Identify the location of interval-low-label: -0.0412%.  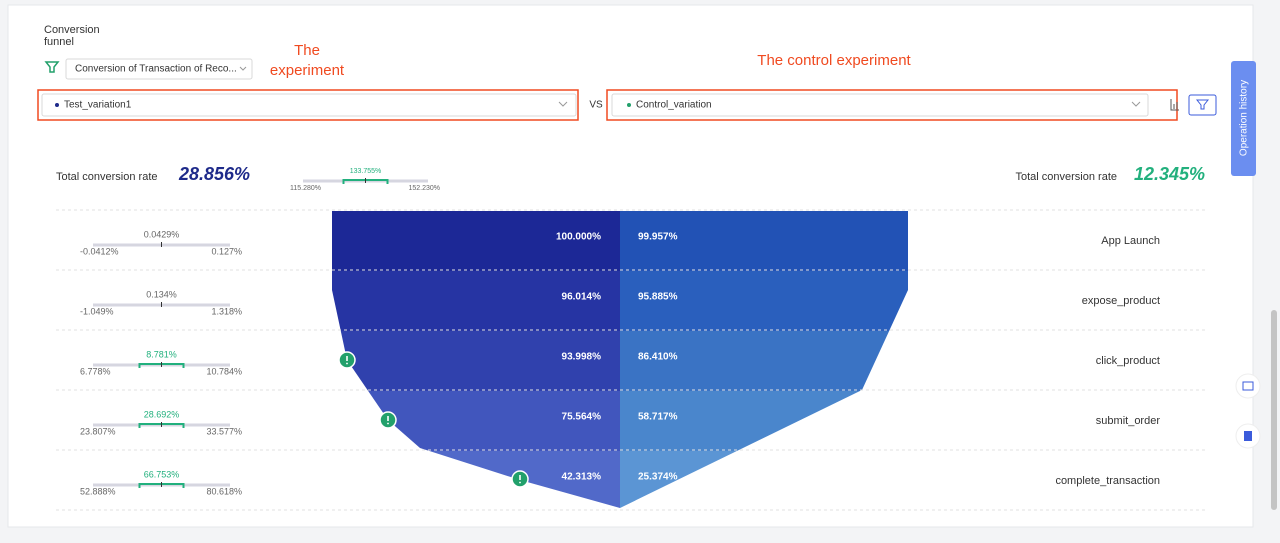
(99, 251).